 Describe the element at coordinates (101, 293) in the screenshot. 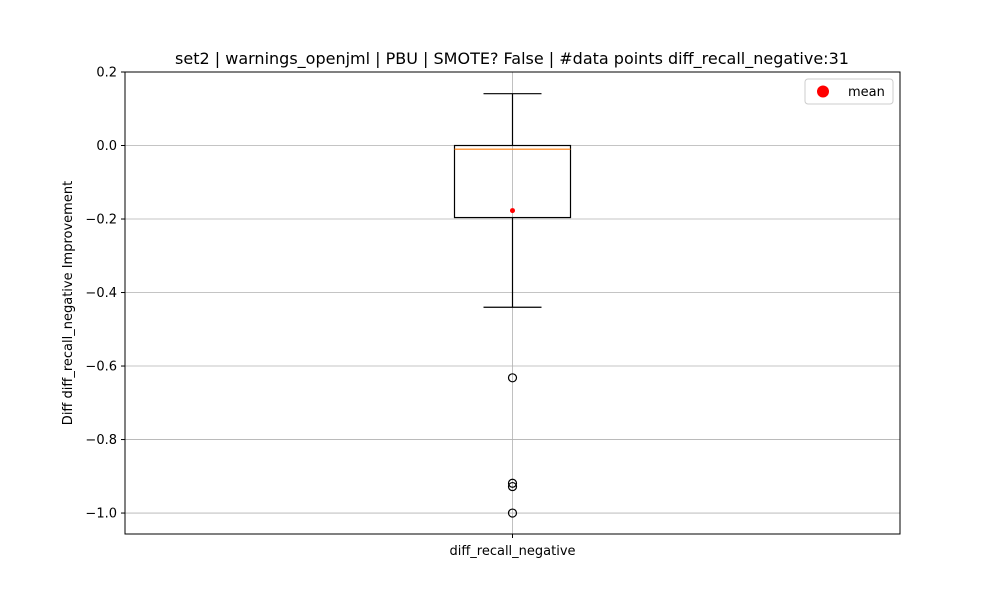

I see `y-tick-label: −0.4` at that location.